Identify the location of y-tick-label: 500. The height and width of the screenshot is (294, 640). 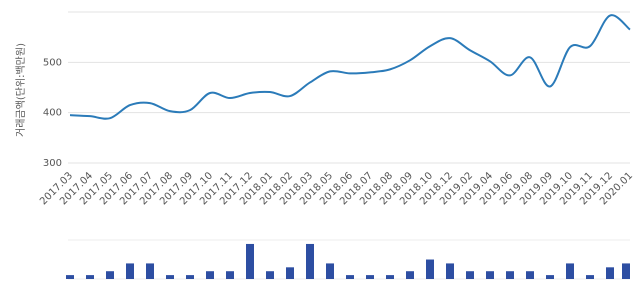
(52, 62).